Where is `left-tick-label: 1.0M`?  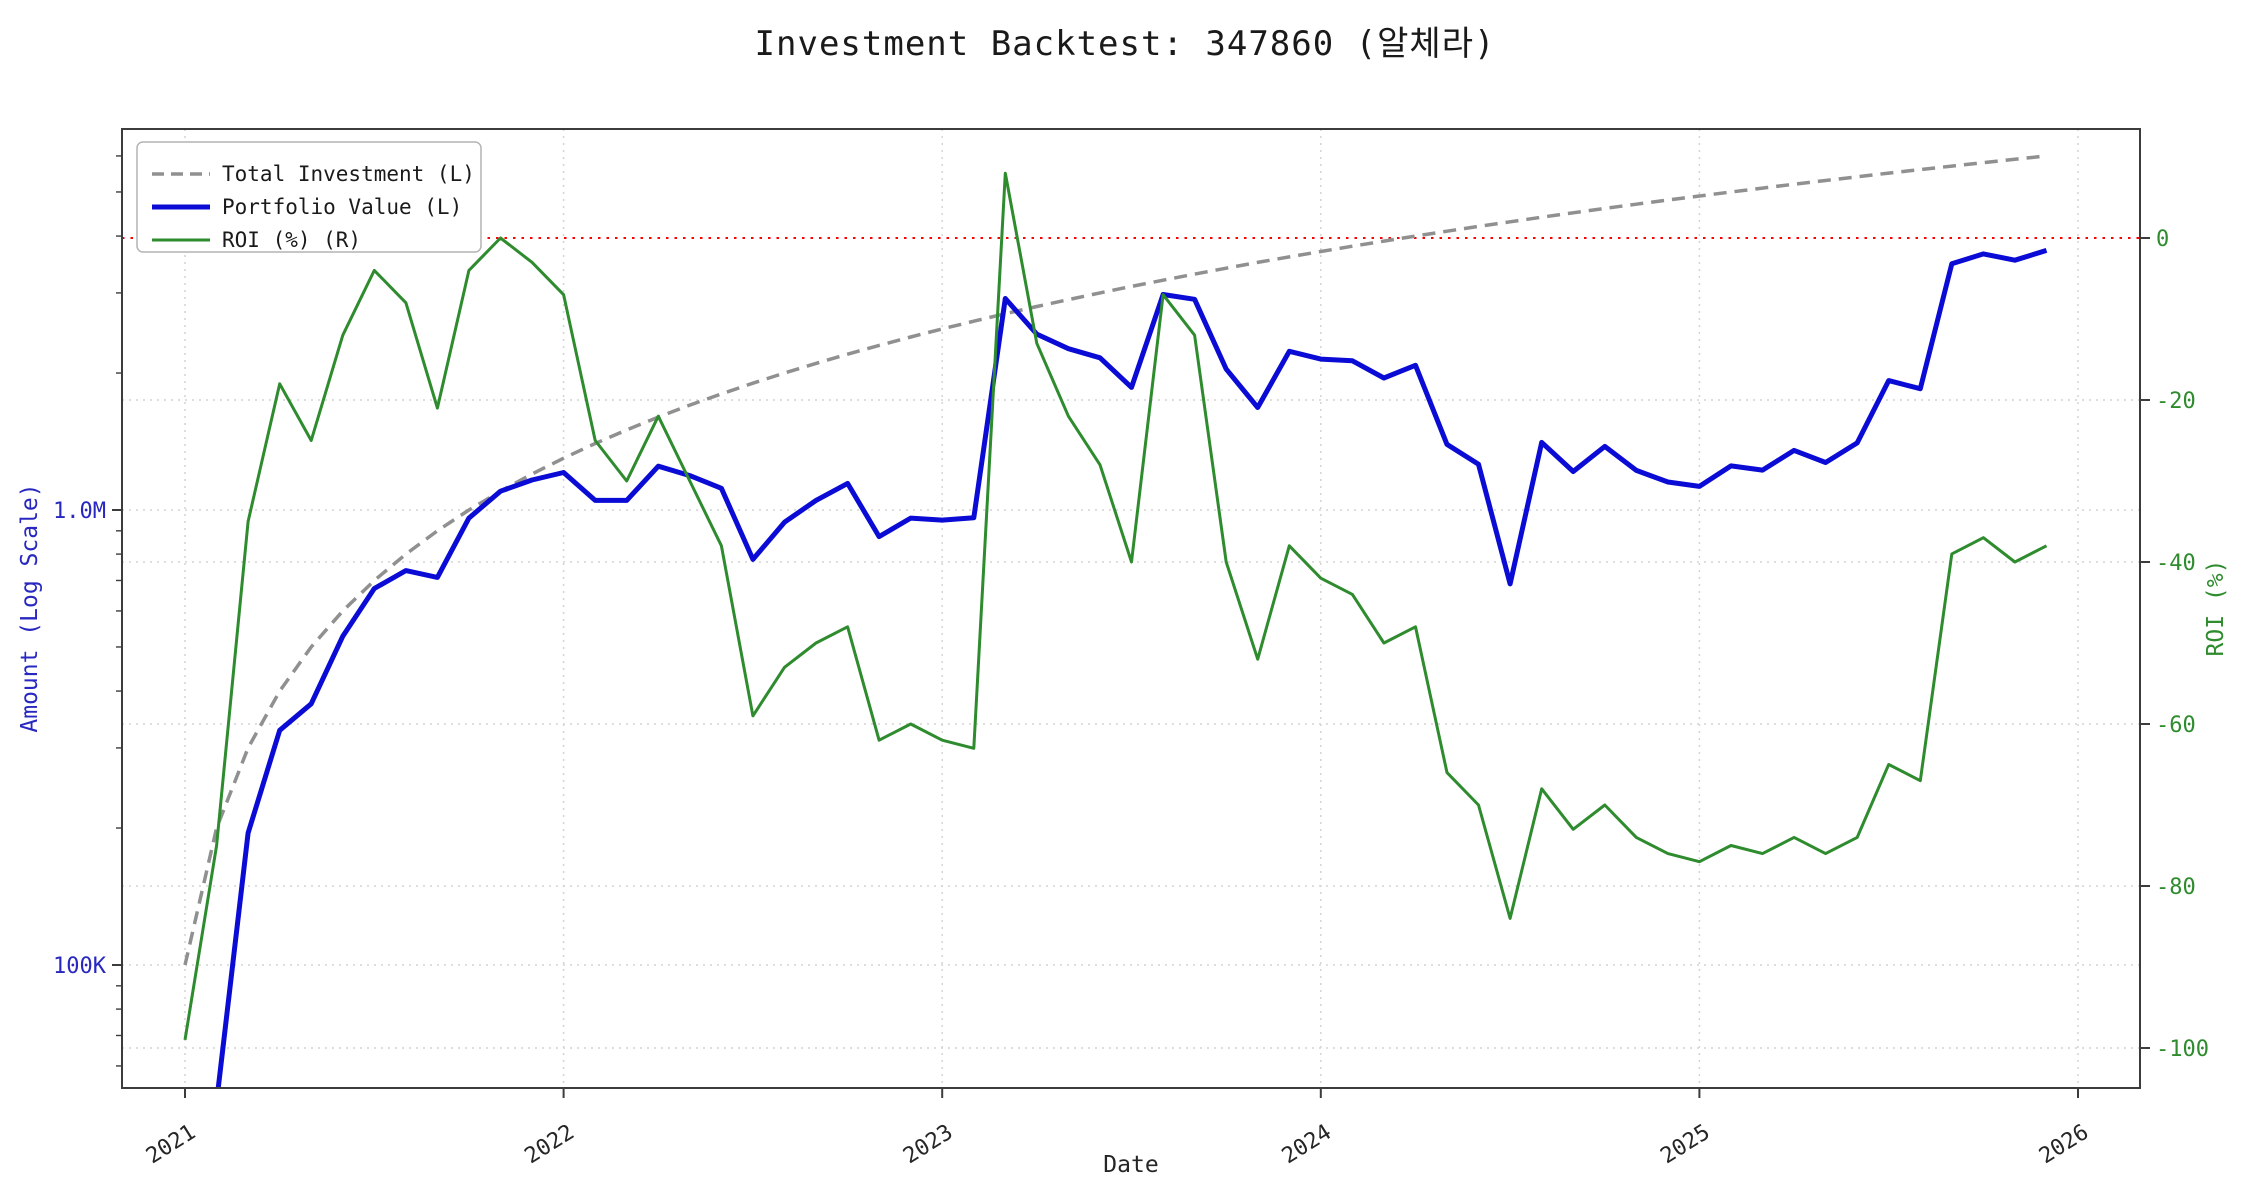
left-tick-label: 1.0M is located at coordinates (79, 511).